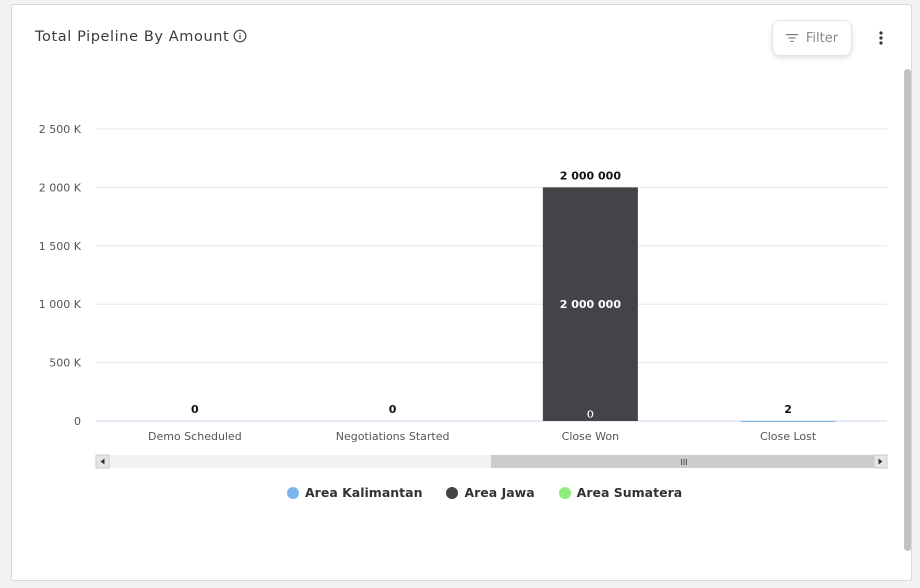 This screenshot has height=588, width=920. Describe the element at coordinates (393, 436) in the screenshot. I see `x-tick-label: Negotiations Started` at that location.